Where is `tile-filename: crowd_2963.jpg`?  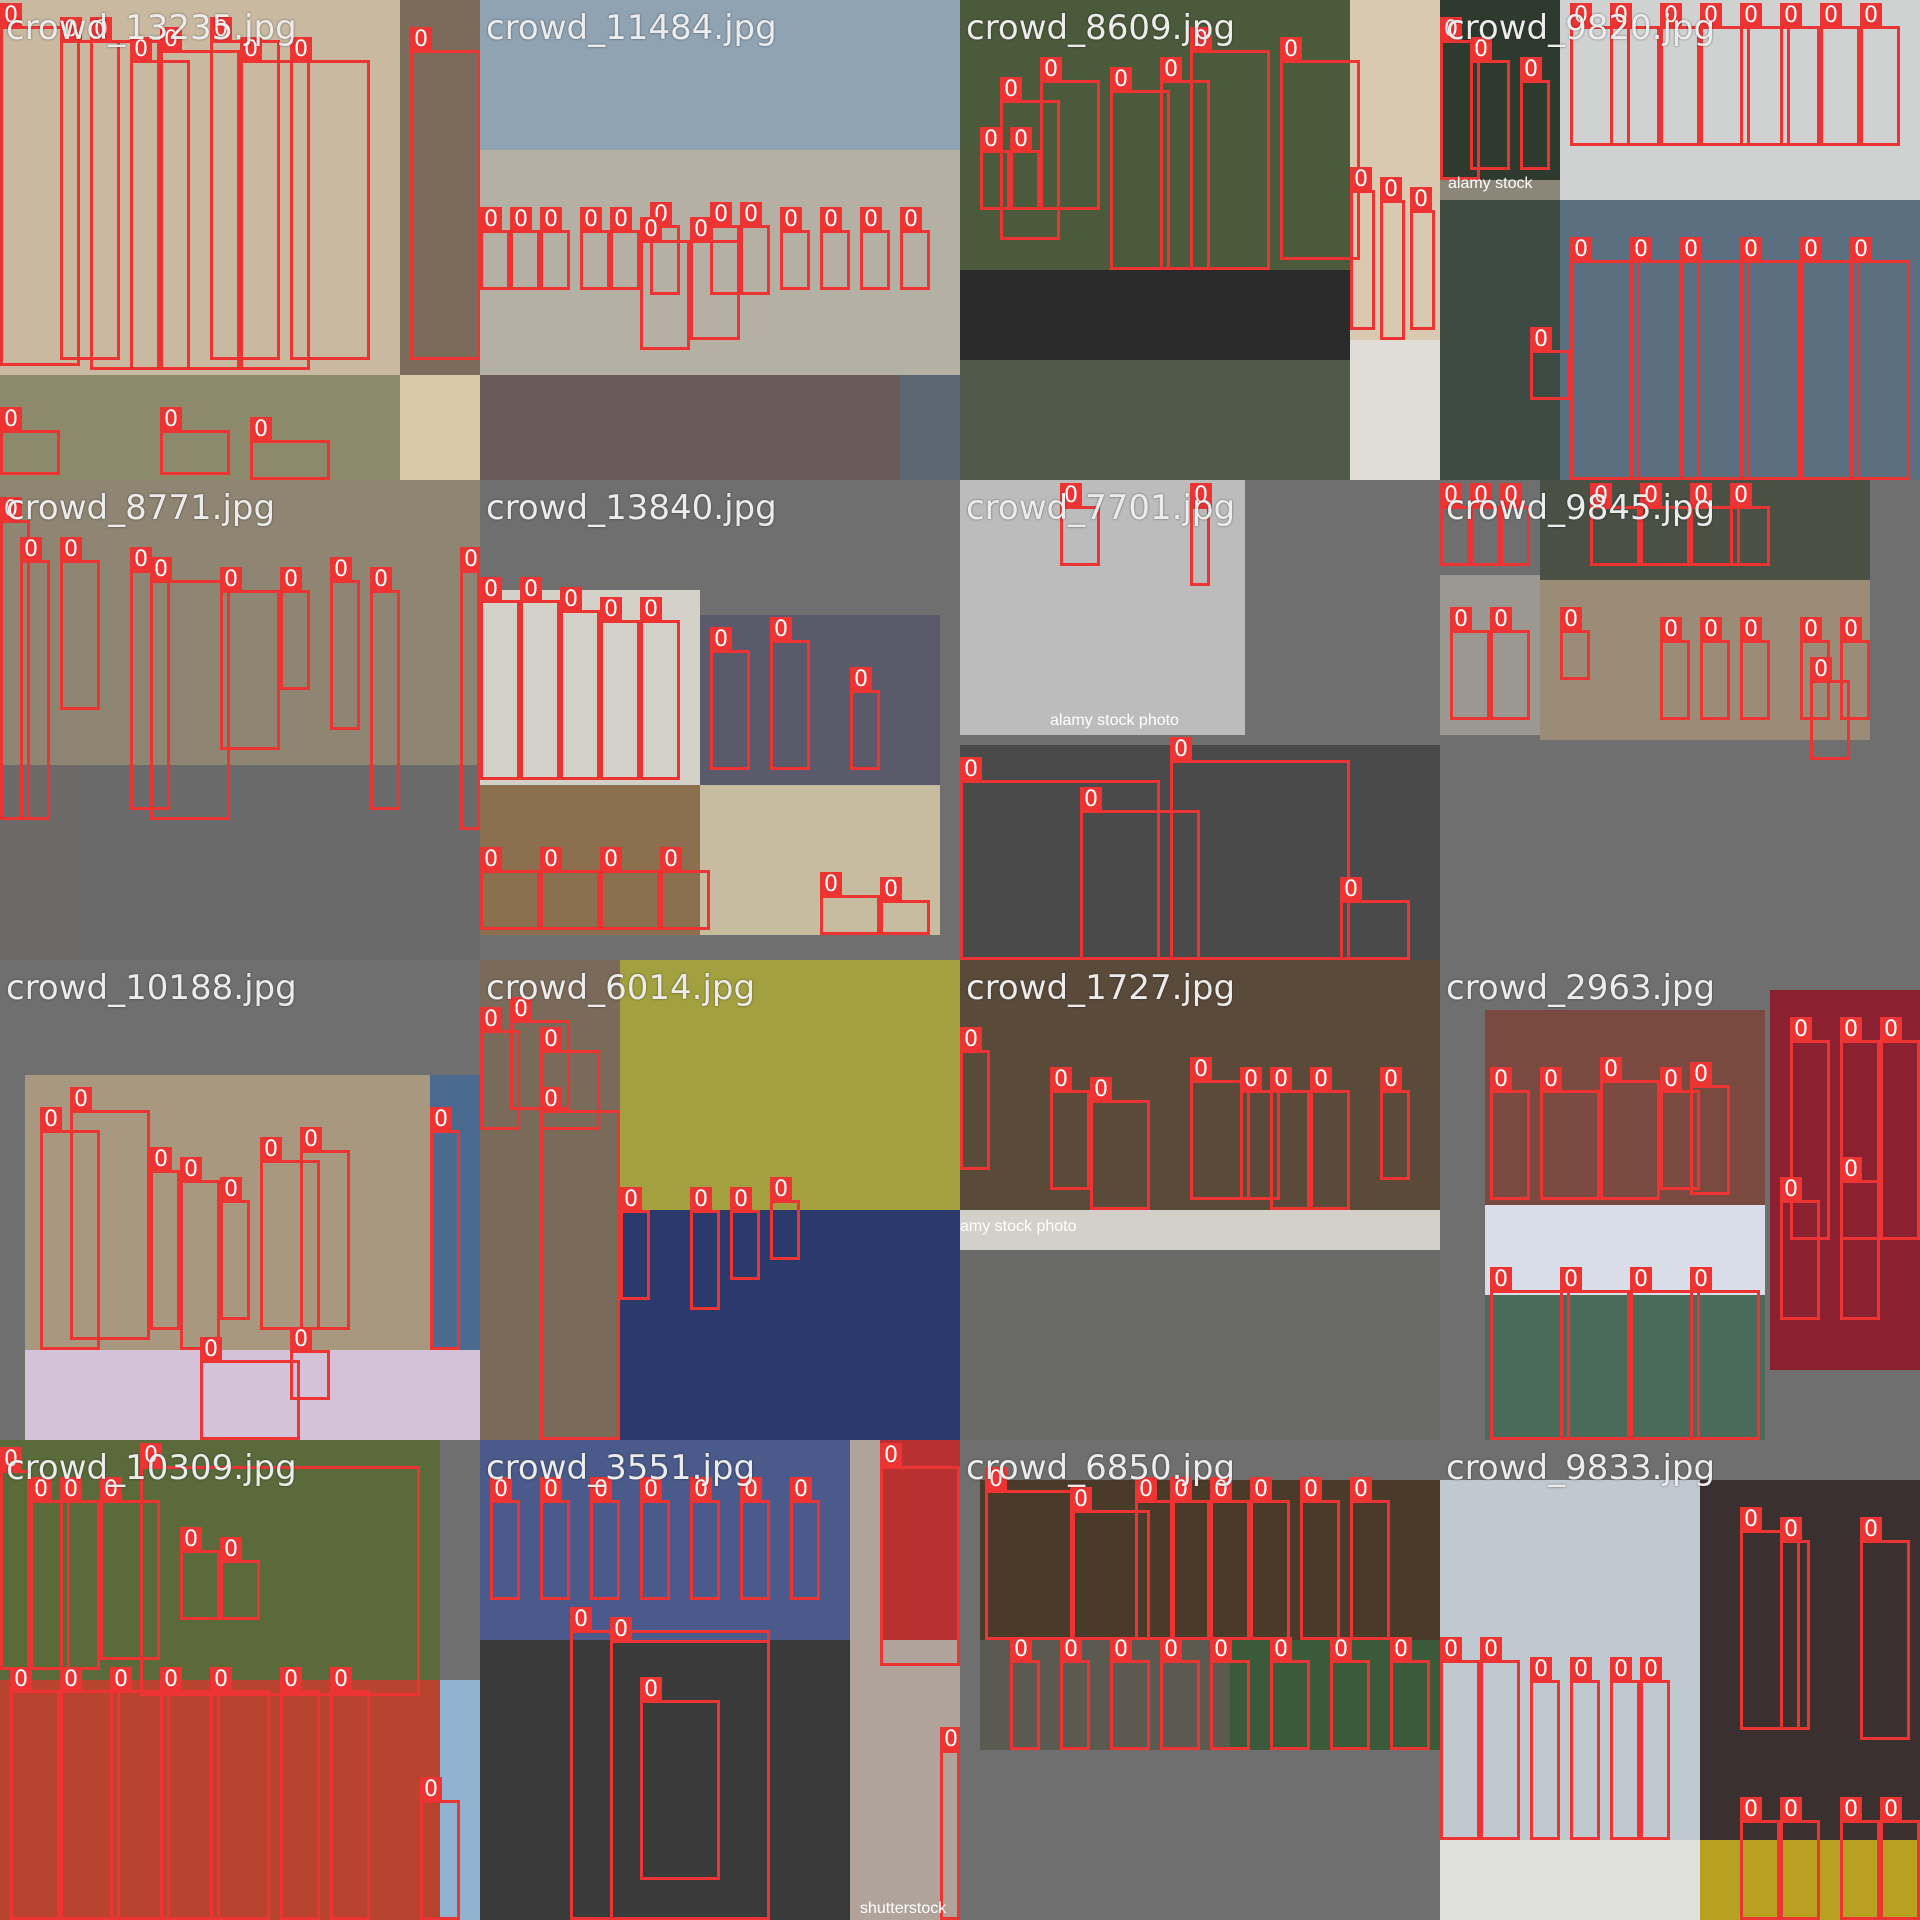
tile-filename: crowd_2963.jpg is located at coordinates (1581, 988).